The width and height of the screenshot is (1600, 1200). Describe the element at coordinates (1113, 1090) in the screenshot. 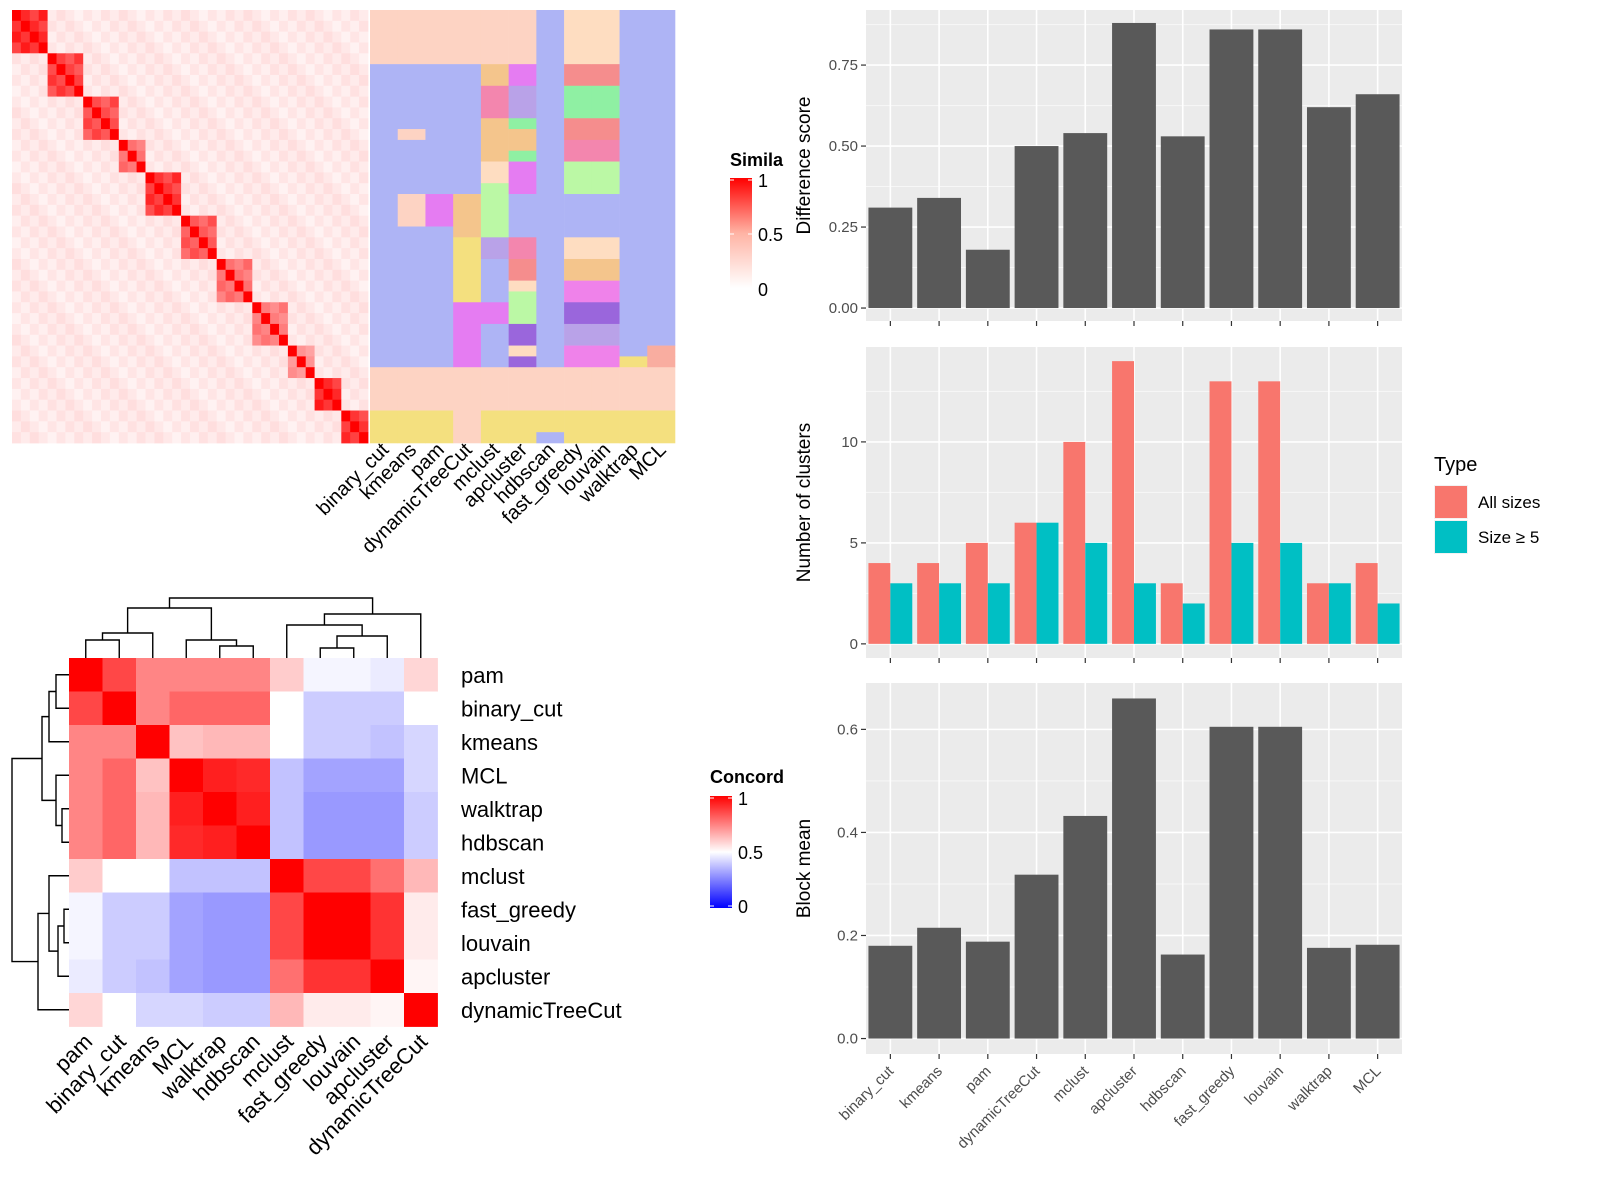

I see `x-tick-label: apcluster` at that location.